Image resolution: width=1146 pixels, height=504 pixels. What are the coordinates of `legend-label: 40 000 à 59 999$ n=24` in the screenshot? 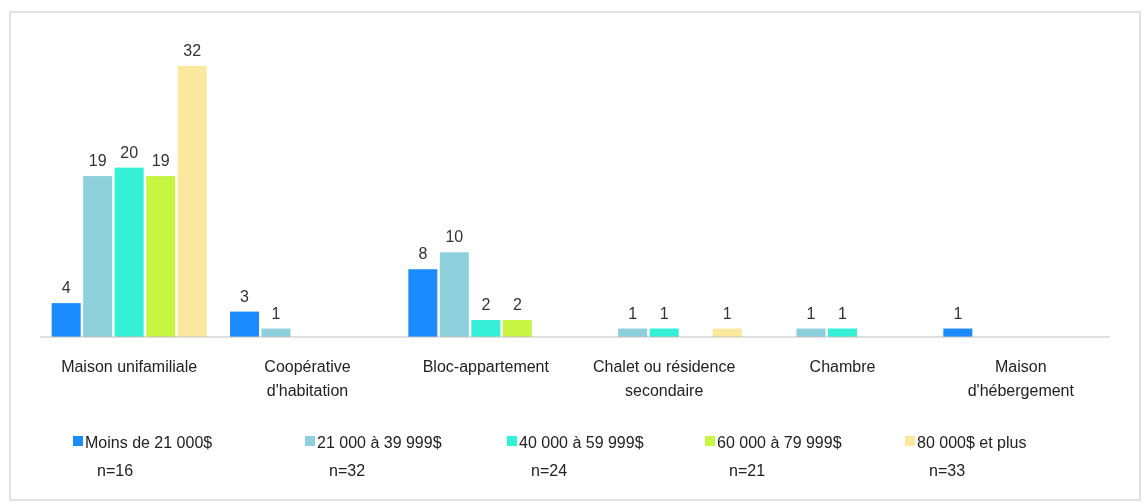 It's located at (581, 456).